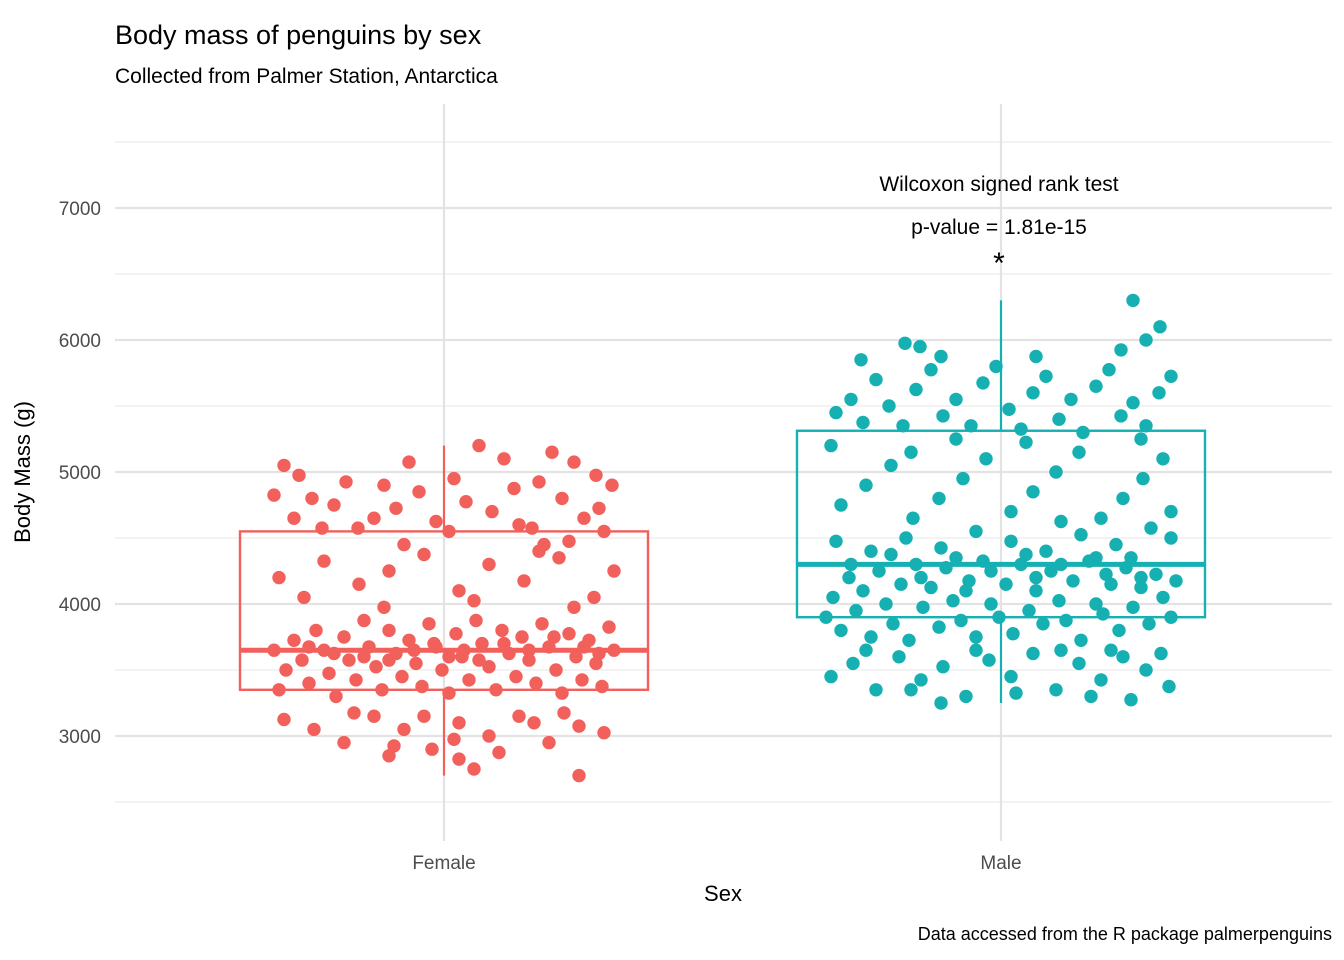 The image size is (1344, 960). Describe the element at coordinates (999, 227) in the screenshot. I see `annotation-p-value: p-value = 1.81e-15` at that location.